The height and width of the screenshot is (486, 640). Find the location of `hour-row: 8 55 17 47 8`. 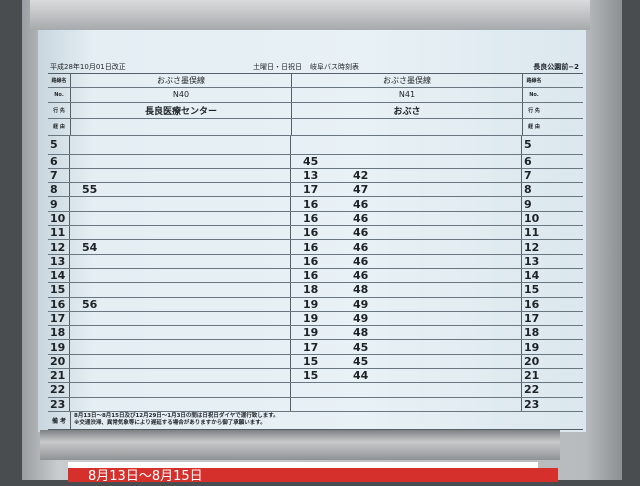

hour-row: 8 55 17 47 8 is located at coordinates (315, 190).